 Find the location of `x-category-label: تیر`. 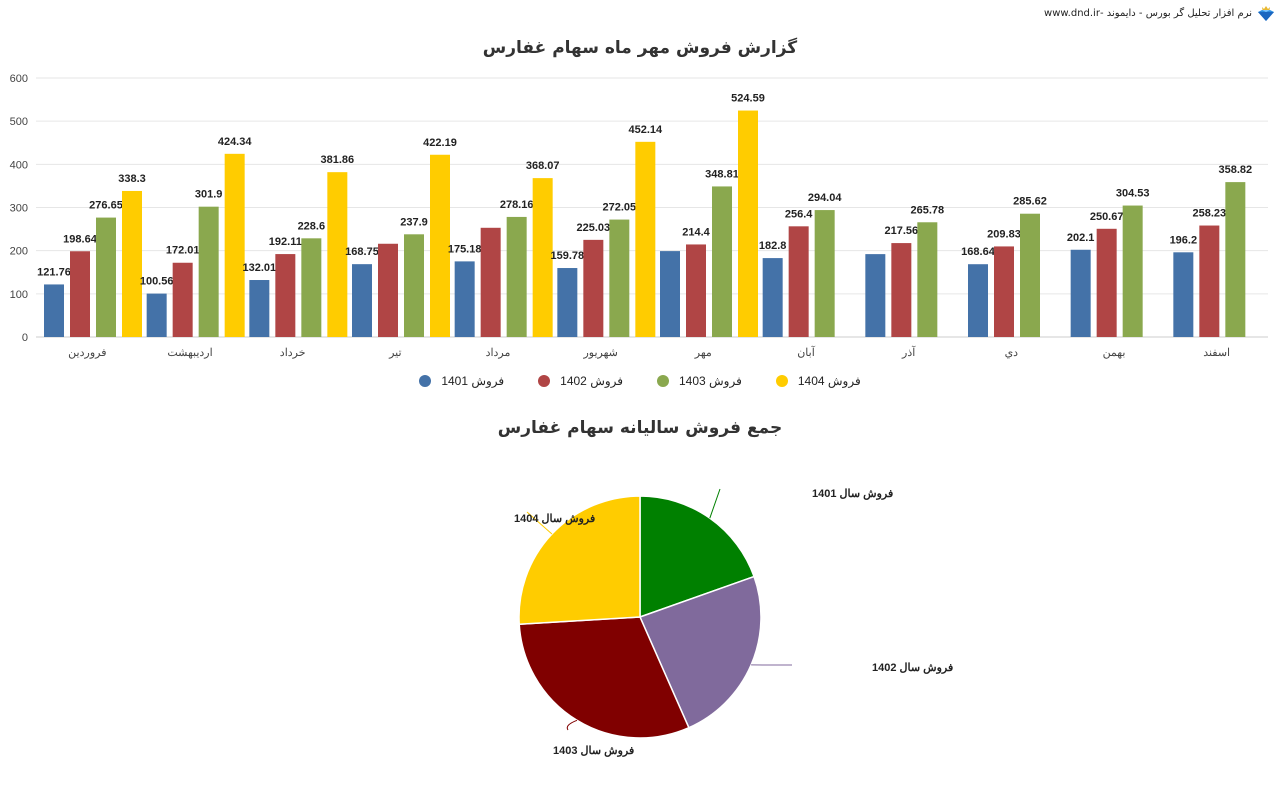

x-category-label: تیر is located at coordinates (394, 353).